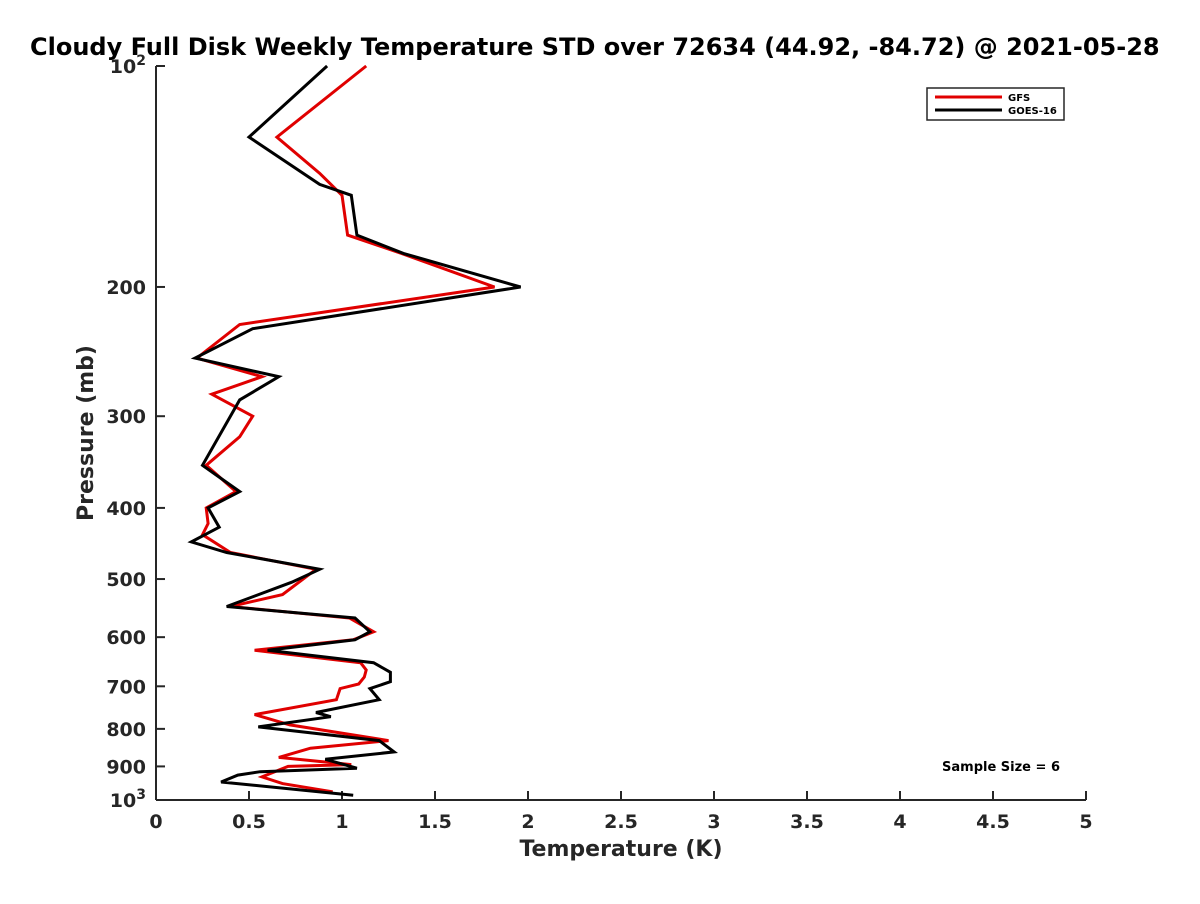  I want to click on legend-entries: GFS GOES-16, so click(996, 105).